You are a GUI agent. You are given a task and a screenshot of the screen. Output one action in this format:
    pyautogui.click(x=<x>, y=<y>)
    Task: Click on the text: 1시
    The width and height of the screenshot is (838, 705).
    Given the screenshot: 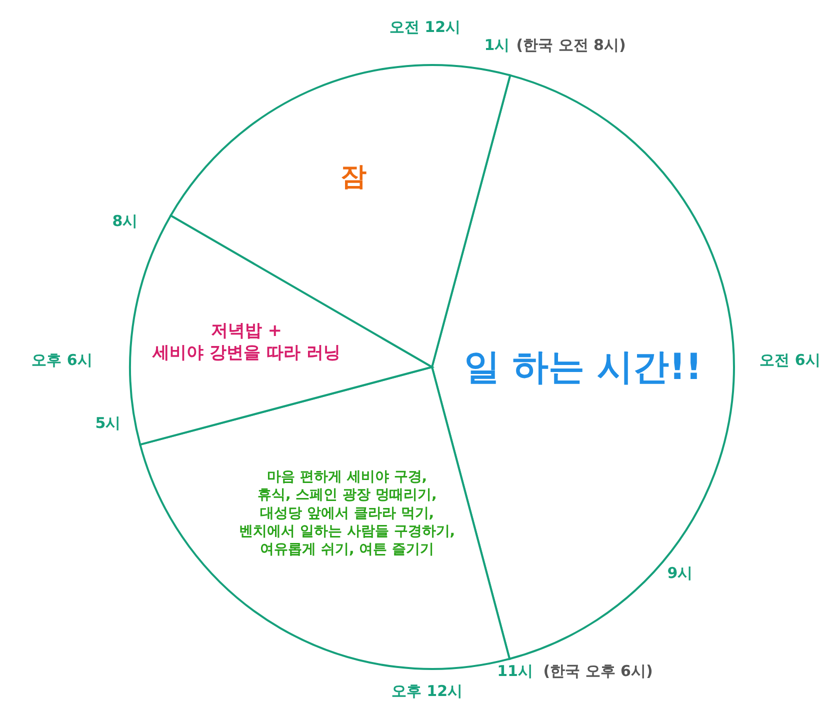 What is the action you would take?
    pyautogui.click(x=497, y=45)
    